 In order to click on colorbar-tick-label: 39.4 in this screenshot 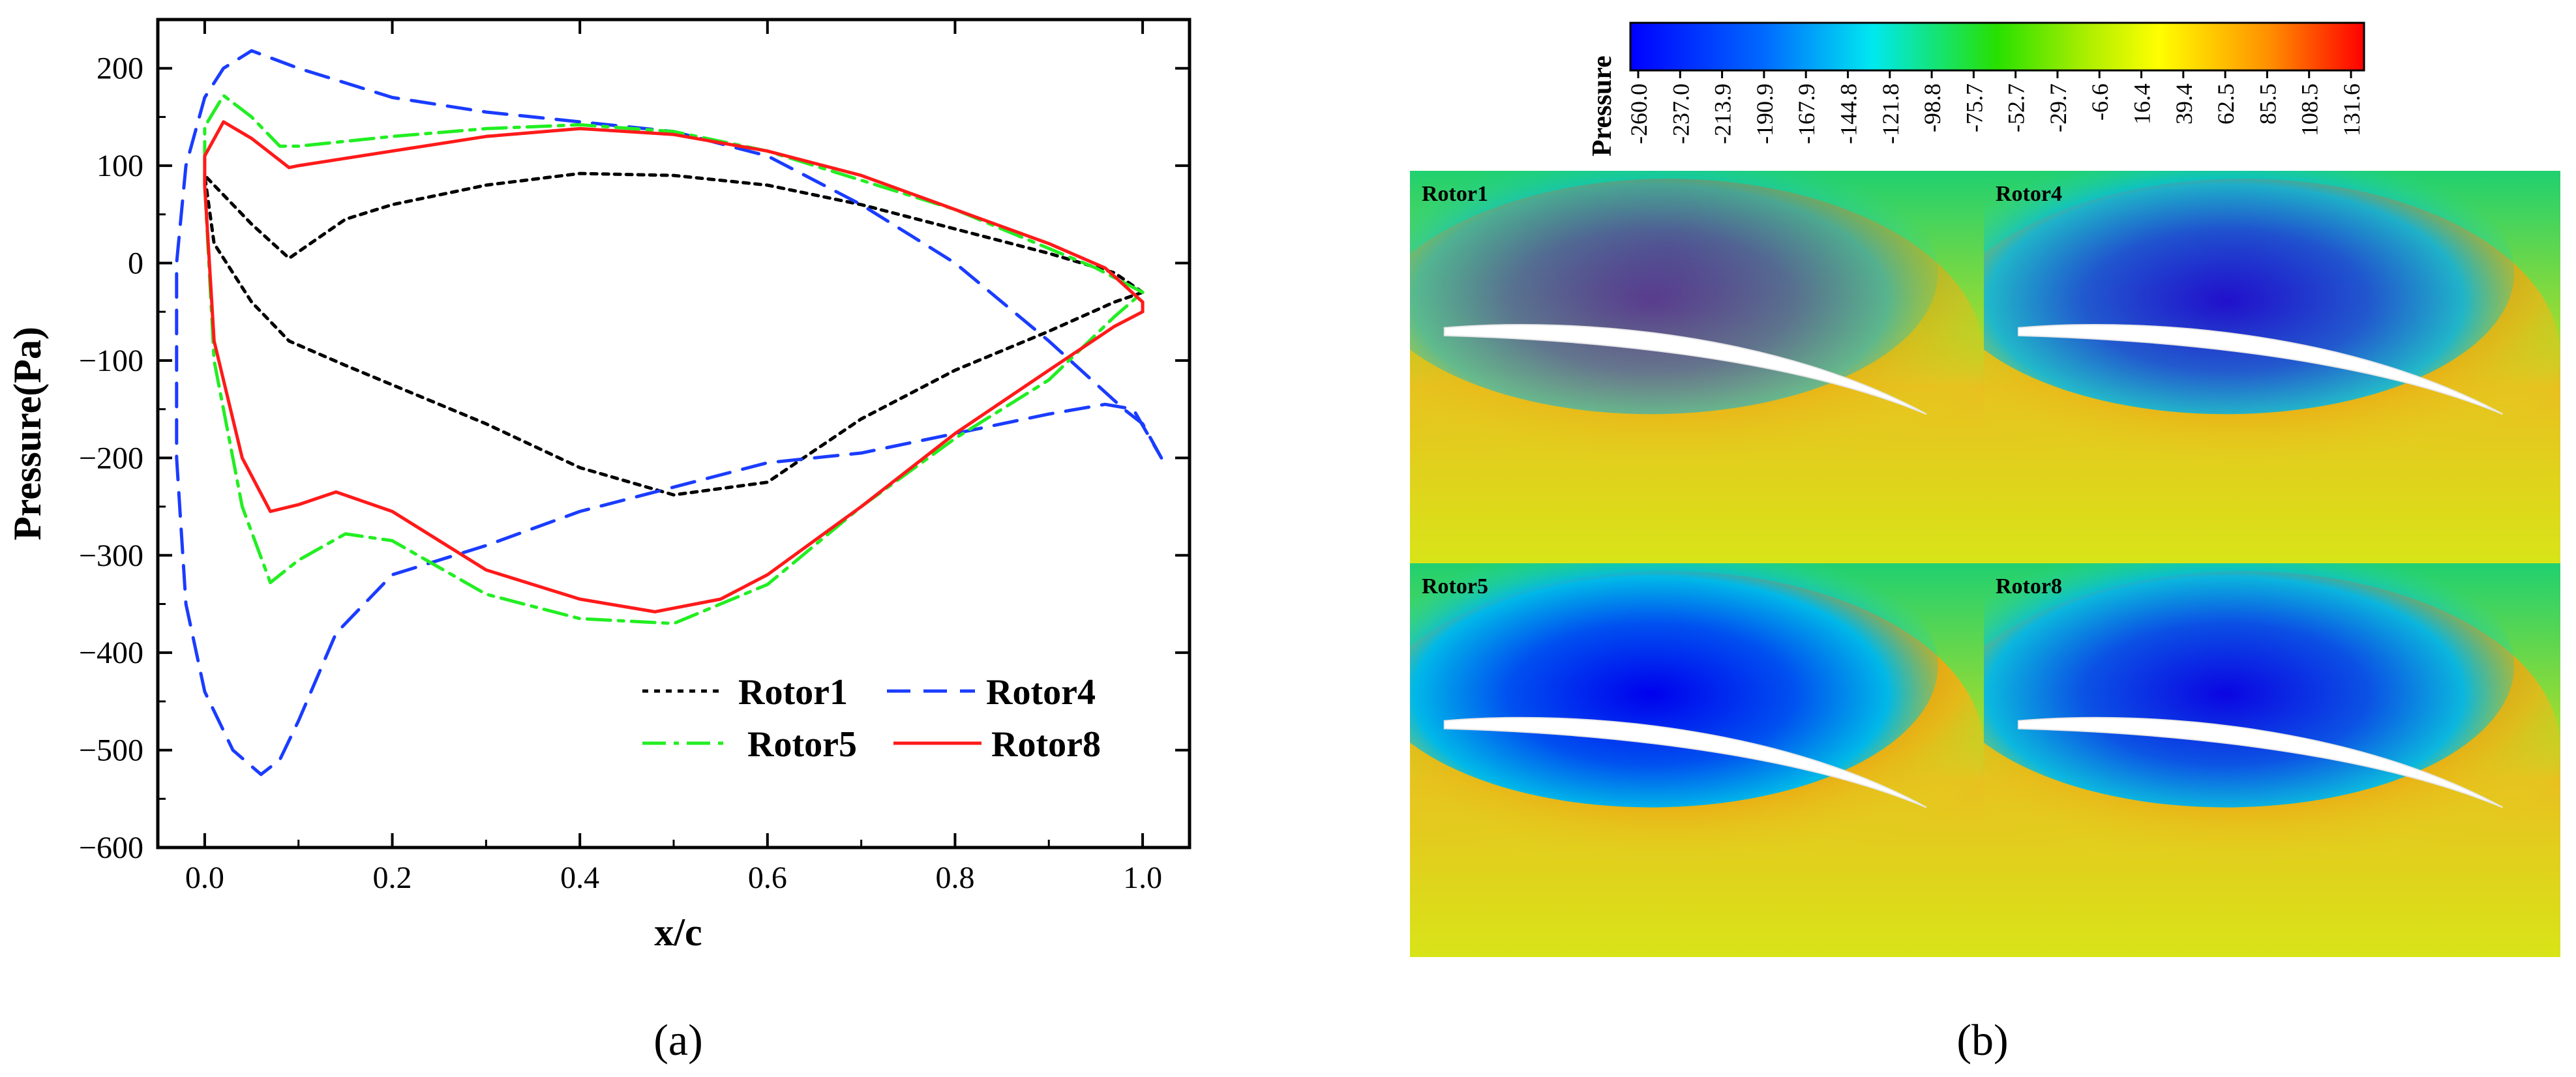, I will do `click(2184, 104)`.